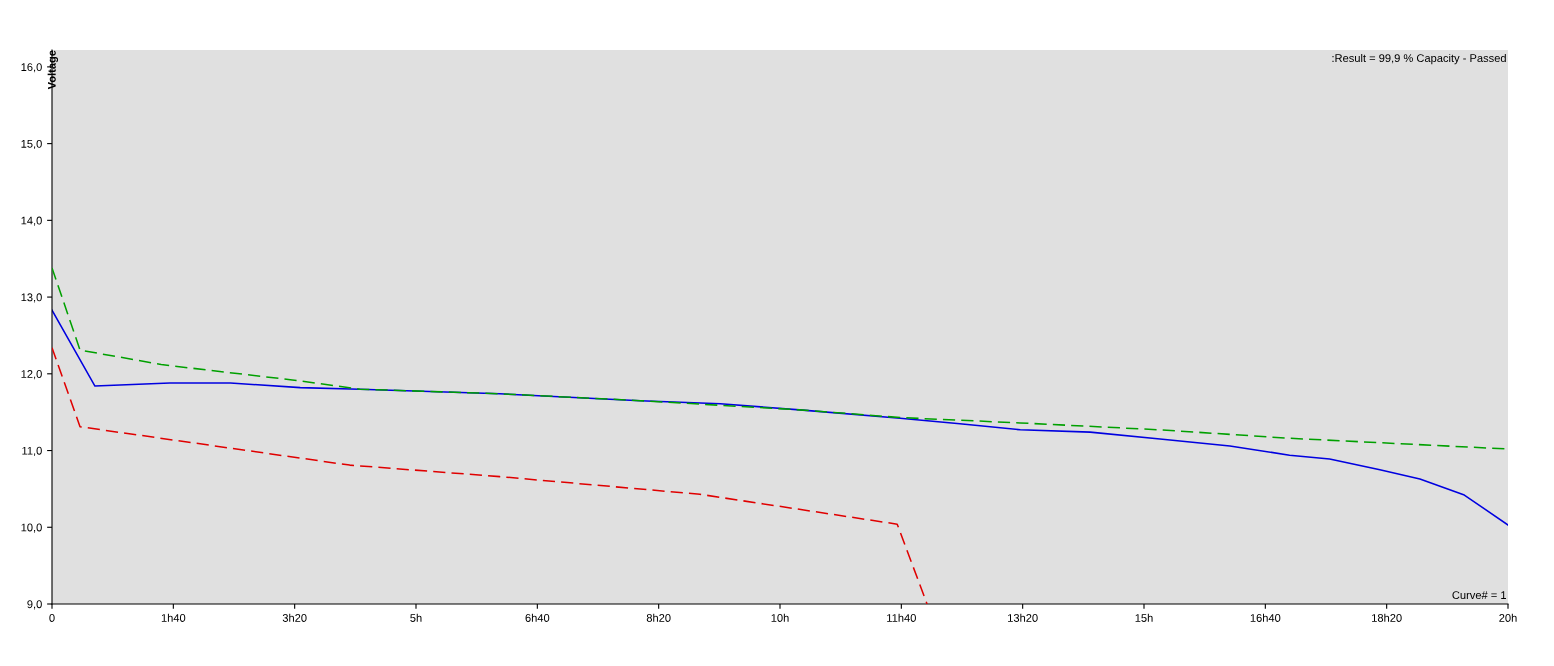 This screenshot has width=1554, height=666. What do you see at coordinates (1387, 617) in the screenshot?
I see `x-tick-label: 18h20` at bounding box center [1387, 617].